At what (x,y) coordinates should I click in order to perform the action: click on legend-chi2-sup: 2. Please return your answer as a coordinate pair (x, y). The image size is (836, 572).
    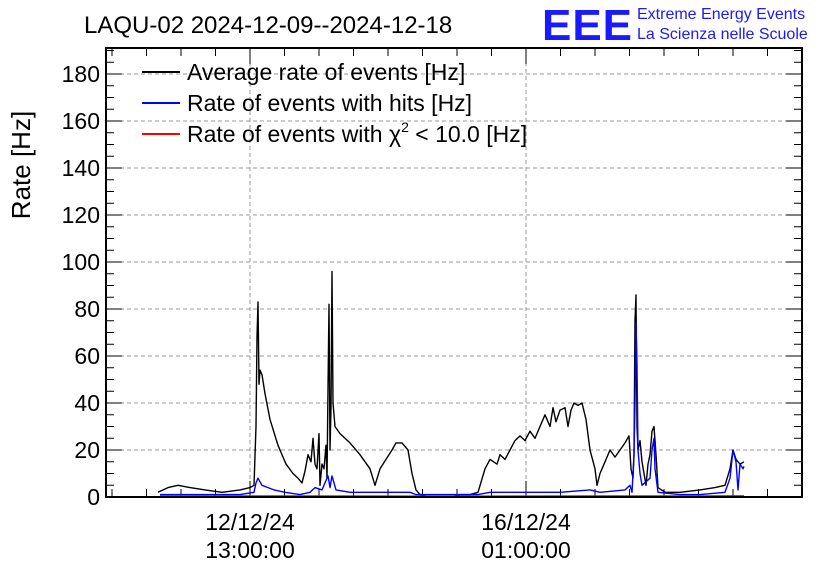
    Looking at the image, I should click on (405, 127).